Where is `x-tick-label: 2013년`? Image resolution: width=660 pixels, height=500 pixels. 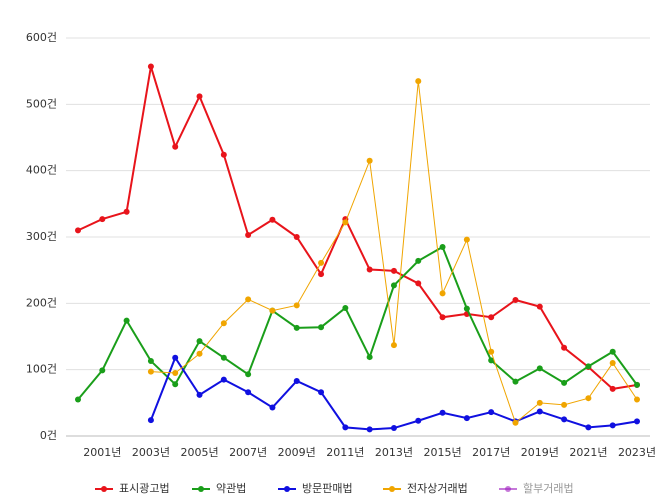 x-tick-label: 2013년 is located at coordinates (394, 452).